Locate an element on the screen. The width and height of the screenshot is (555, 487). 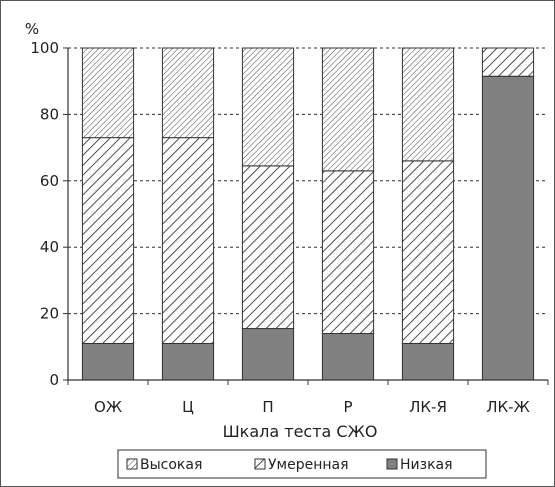
y-tick-label: 60 is located at coordinates (49, 181).